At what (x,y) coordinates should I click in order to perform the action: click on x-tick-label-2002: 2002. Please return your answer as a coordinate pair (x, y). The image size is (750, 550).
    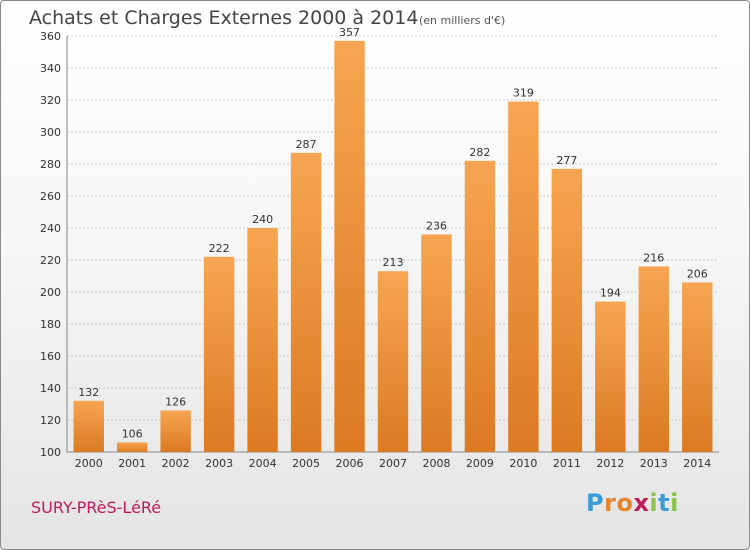
    Looking at the image, I should click on (176, 463).